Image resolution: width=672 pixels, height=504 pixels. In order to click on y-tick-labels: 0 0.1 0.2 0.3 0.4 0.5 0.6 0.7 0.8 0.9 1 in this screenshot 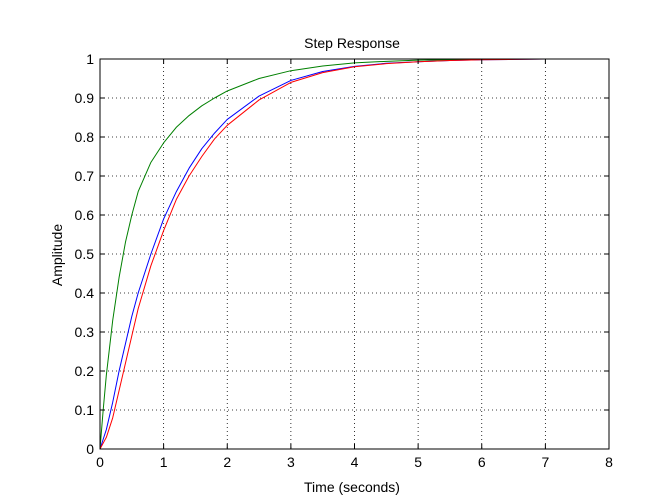, I will do `click(85, 254)`.